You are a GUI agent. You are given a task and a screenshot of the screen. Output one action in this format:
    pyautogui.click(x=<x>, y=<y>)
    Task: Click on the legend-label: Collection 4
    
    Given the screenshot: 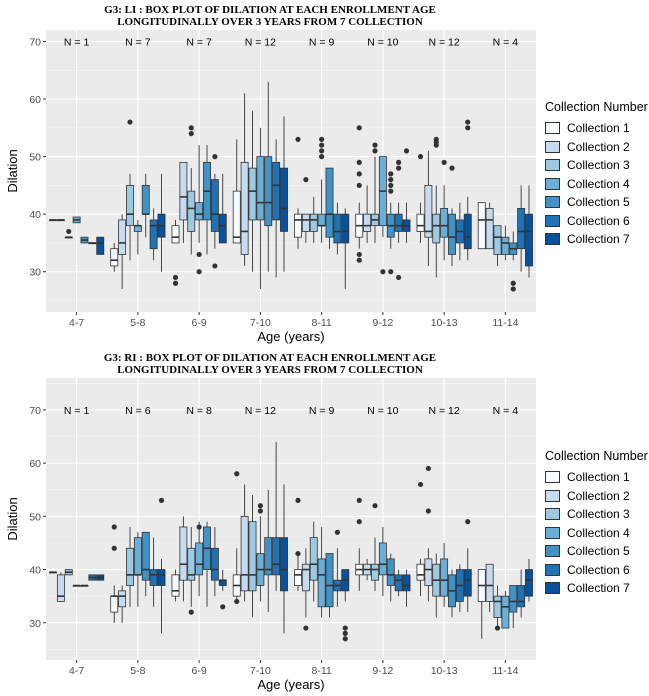 What is the action you would take?
    pyautogui.click(x=598, y=532)
    